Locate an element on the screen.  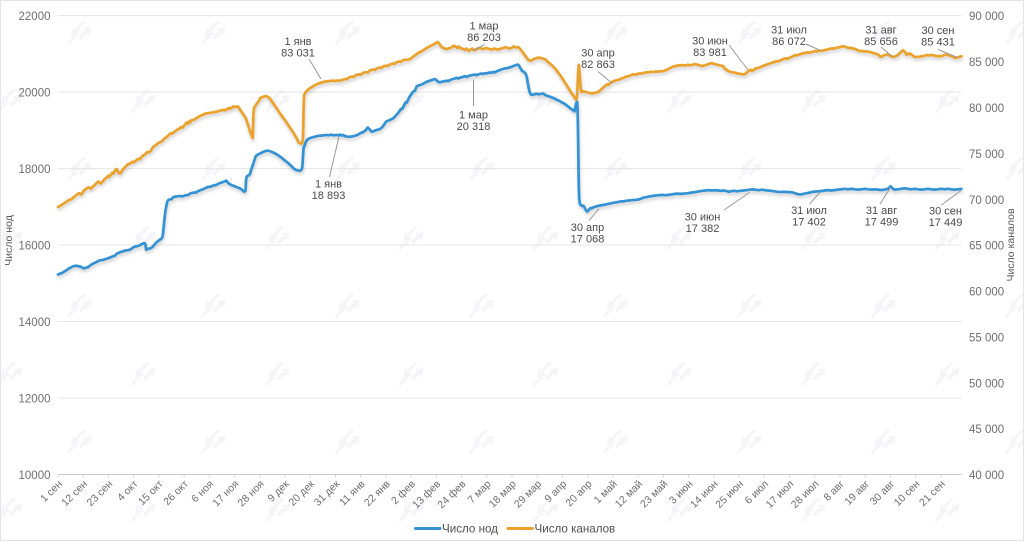
svg-text: 65 000 is located at coordinates (986, 247).